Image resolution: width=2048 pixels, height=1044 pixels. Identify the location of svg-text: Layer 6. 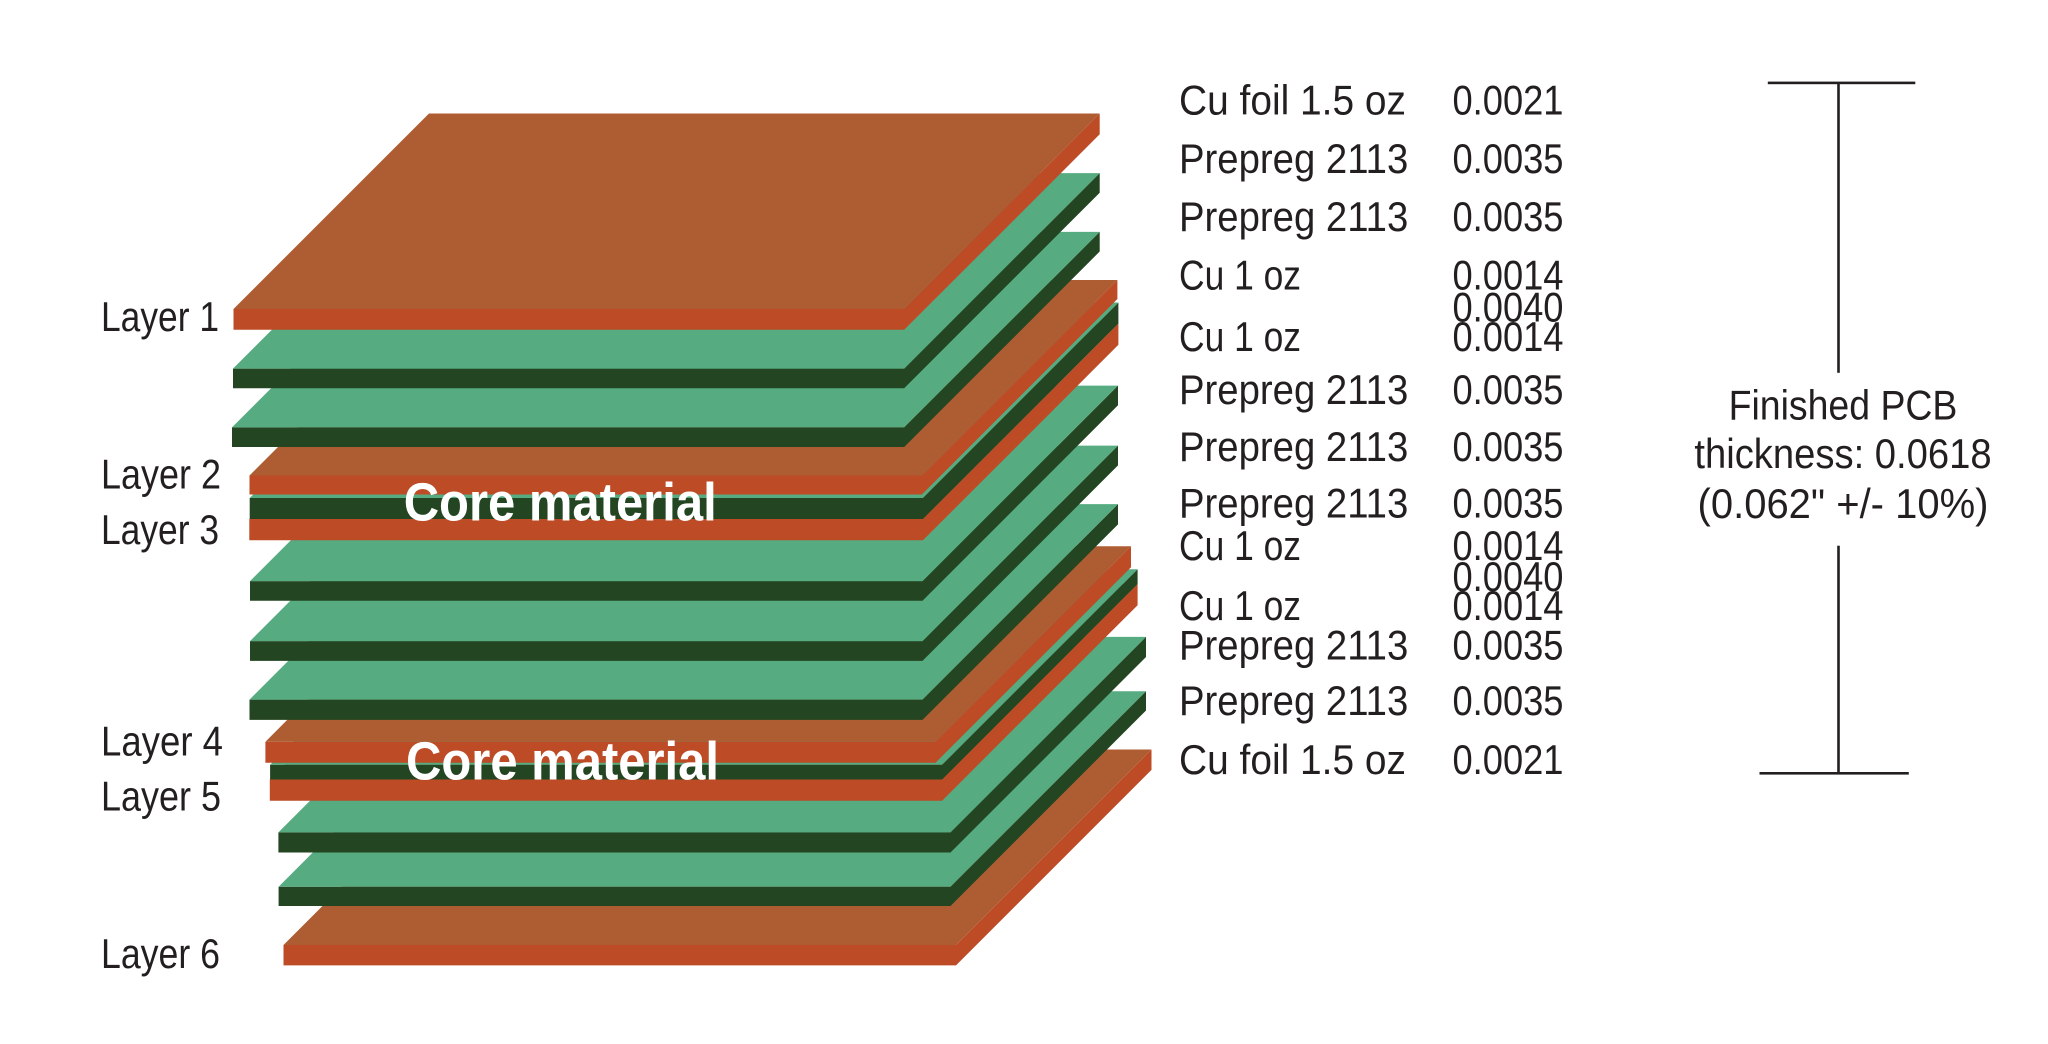
(160, 953).